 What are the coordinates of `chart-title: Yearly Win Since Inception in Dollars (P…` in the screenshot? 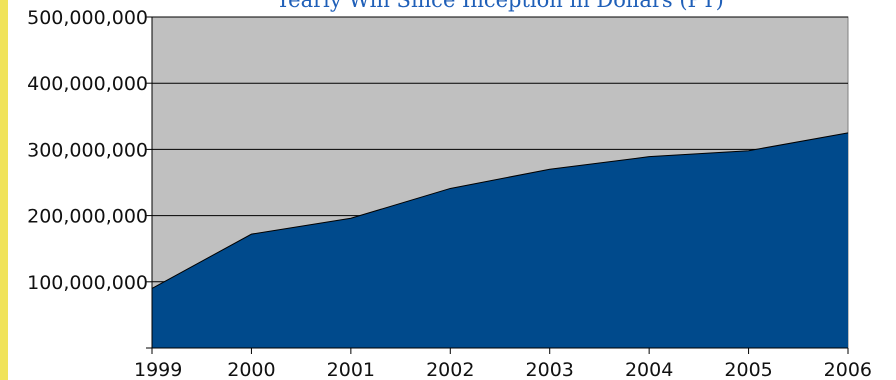 It's located at (500, 6).